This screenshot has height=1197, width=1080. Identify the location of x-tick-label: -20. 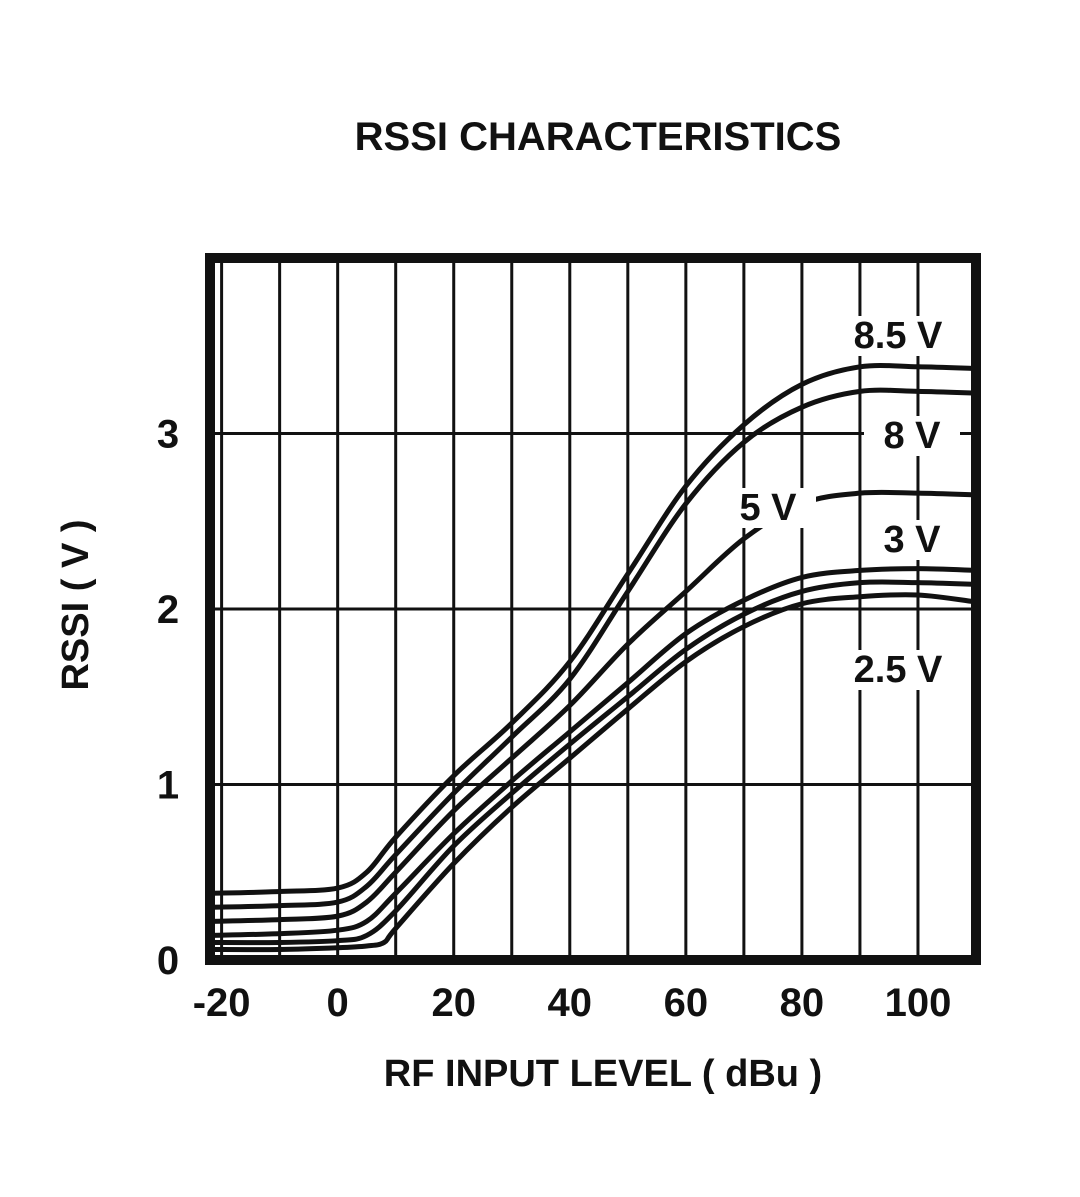
(222, 1003).